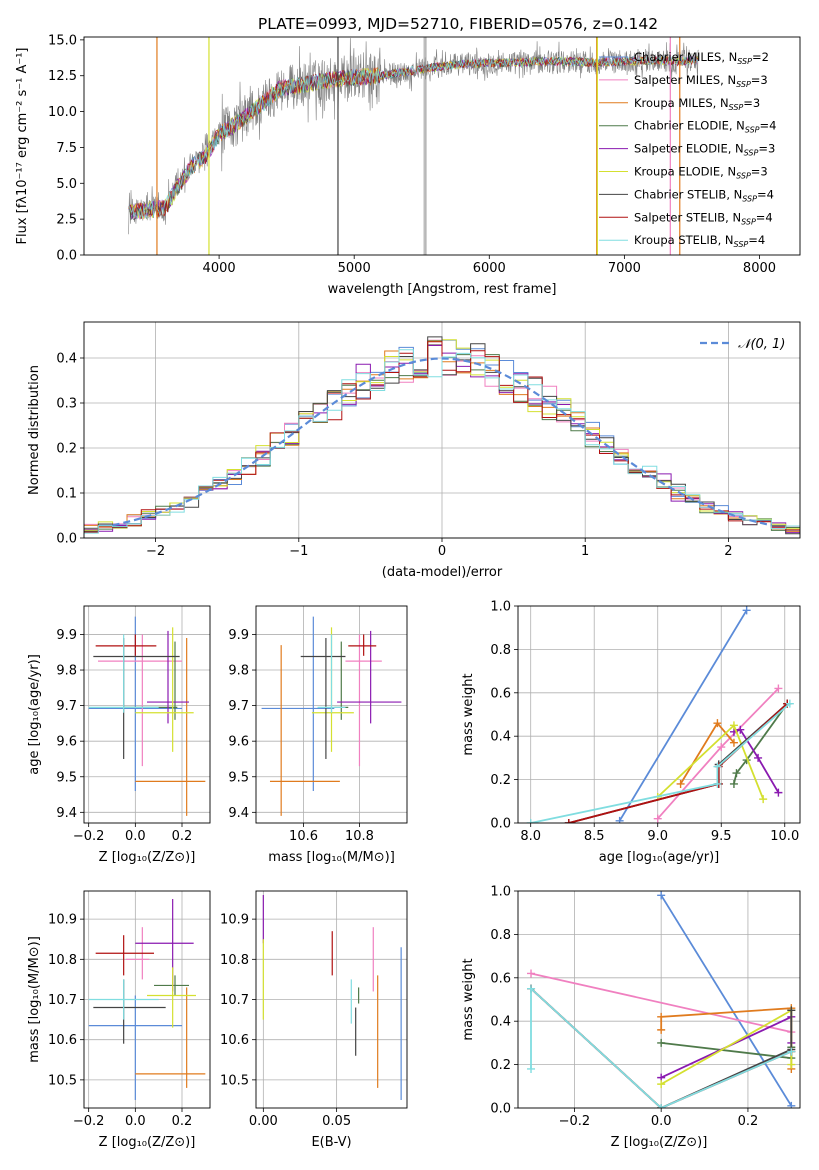 The width and height of the screenshot is (819, 1170). What do you see at coordinates (697, 104) in the screenshot?
I see `legend-label-kroupa_miles: Kroupa MILES, NSSP=3` at bounding box center [697, 104].